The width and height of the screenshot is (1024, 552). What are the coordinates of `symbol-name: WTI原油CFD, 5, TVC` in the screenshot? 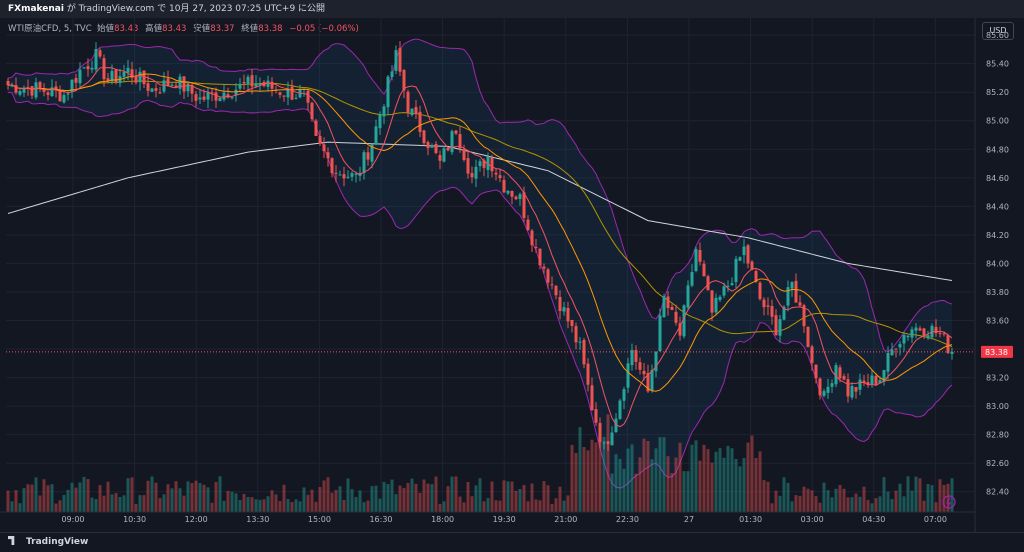 It's located at (50, 29).